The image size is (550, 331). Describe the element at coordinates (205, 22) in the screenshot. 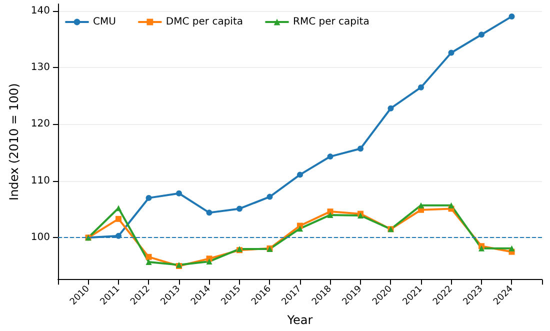

I see `legend-label: DMC per capita` at that location.